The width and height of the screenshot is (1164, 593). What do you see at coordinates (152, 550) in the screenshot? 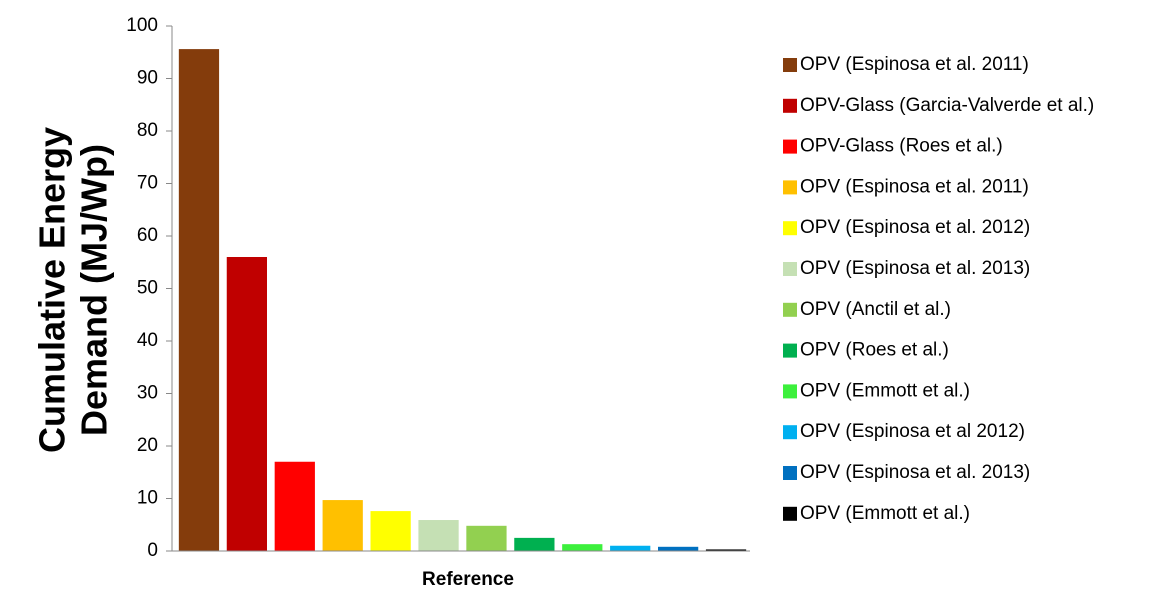
I see `y-tick-label: 0` at bounding box center [152, 550].